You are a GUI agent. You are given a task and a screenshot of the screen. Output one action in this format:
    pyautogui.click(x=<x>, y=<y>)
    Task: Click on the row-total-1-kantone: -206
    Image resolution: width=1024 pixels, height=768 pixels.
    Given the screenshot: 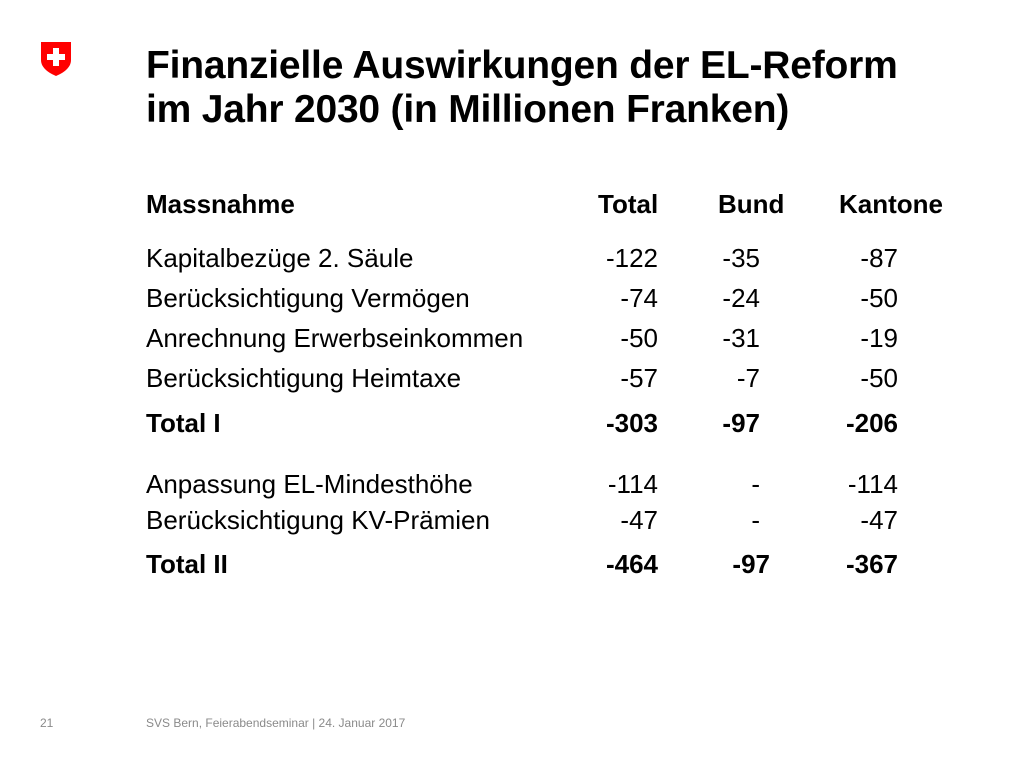 What is the action you would take?
    pyautogui.click(x=871, y=423)
    